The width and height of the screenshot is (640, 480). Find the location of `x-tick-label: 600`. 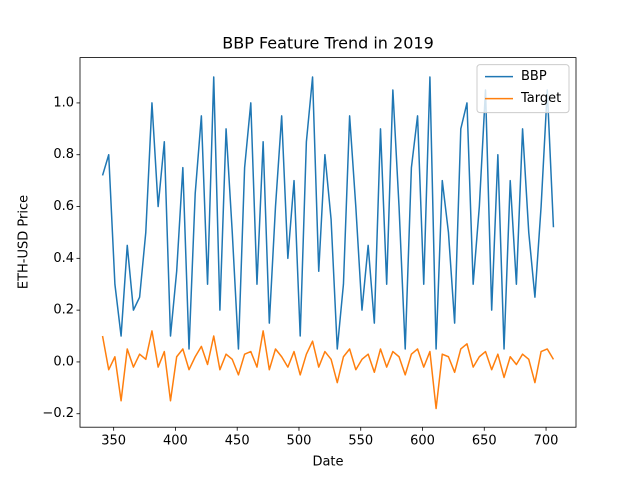

x-tick-label: 600 is located at coordinates (422, 441).